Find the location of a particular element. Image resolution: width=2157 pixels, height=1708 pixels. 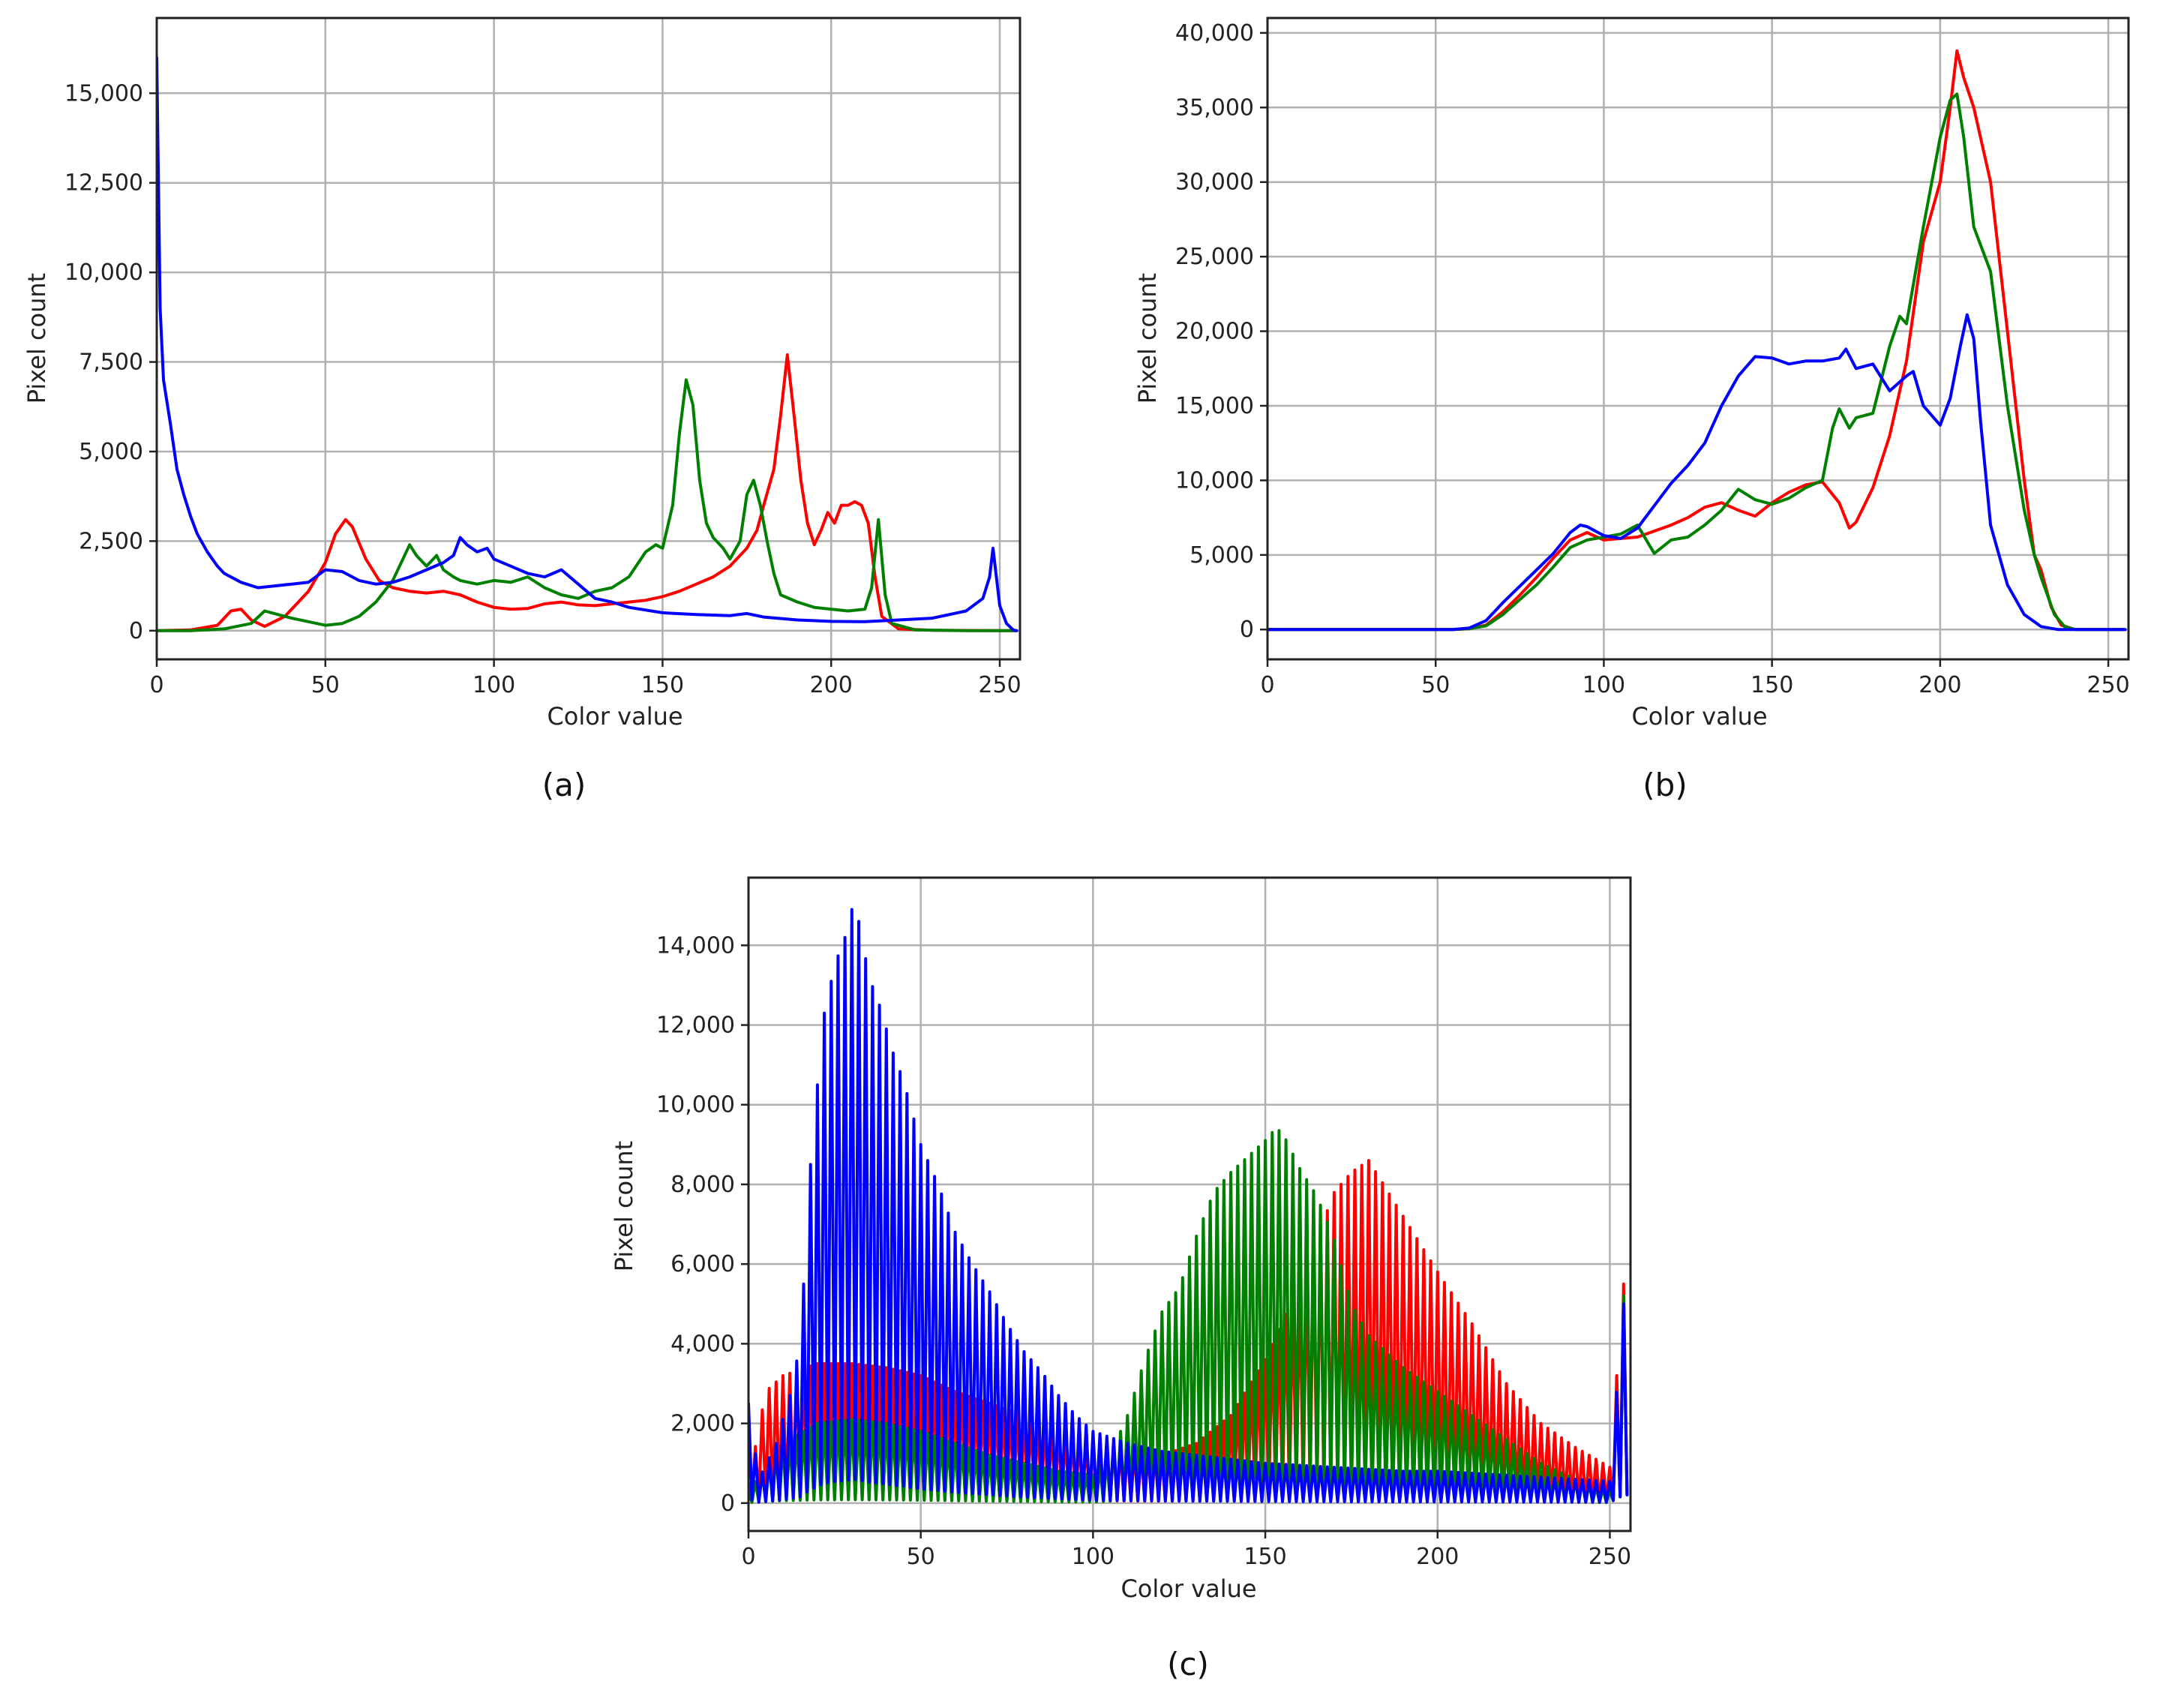

y-tick-label: 7,500 is located at coordinates (111, 363).